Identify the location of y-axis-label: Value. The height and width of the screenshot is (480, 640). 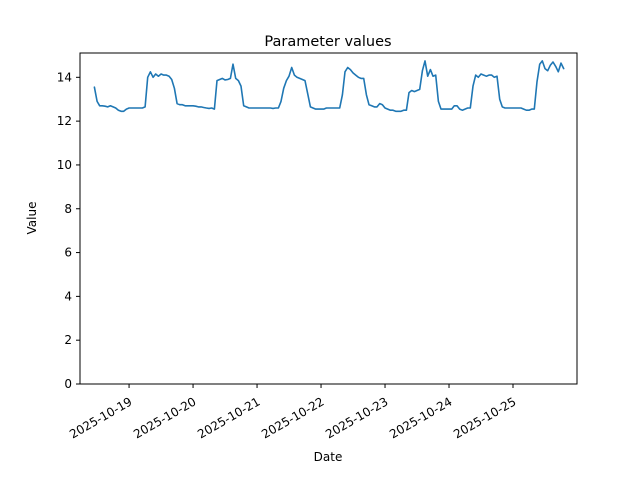
(32, 218).